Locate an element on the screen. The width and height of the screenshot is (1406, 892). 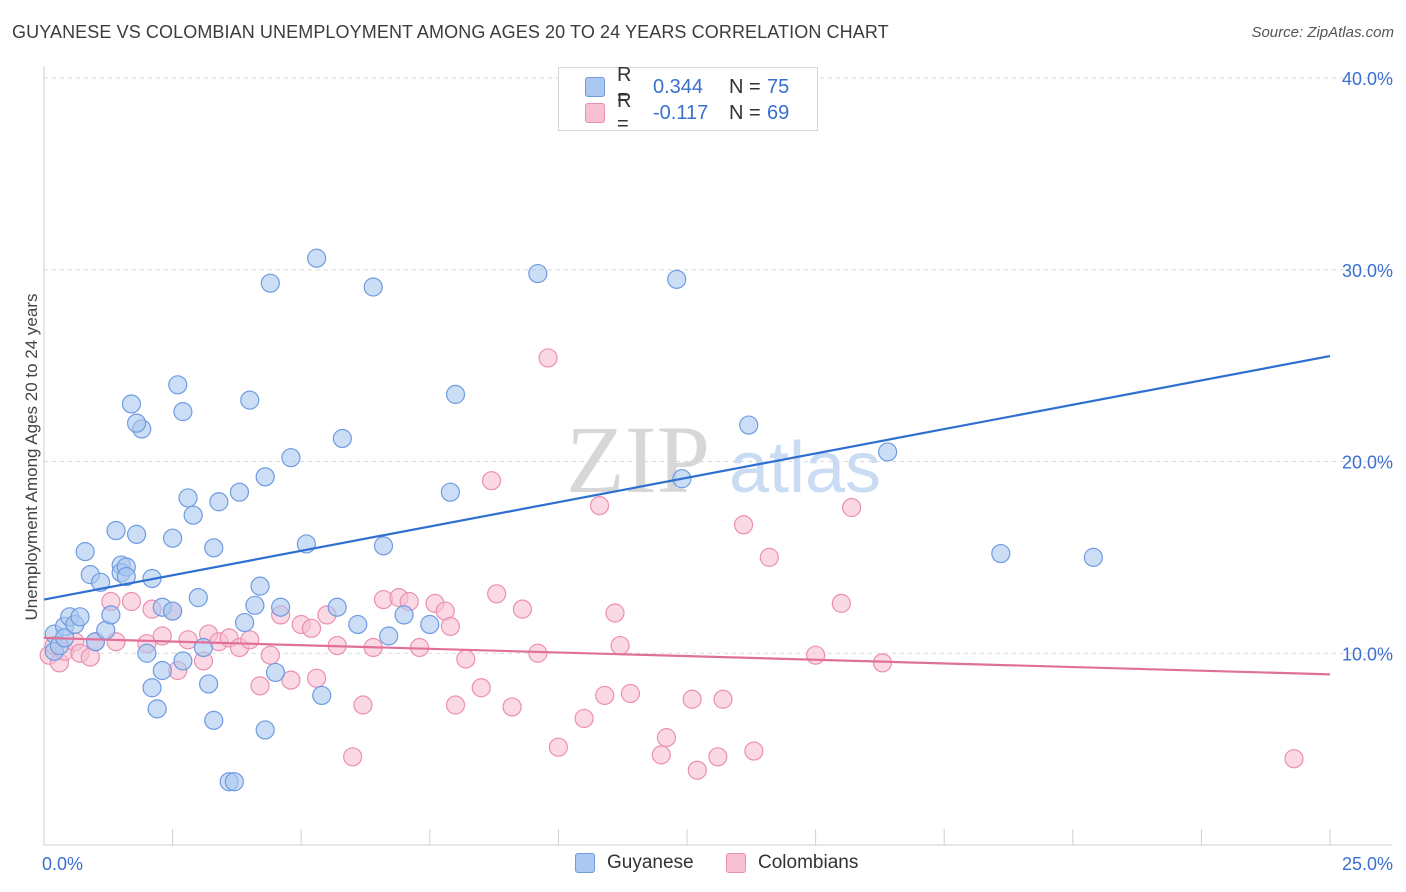
guyanese-legend-label: Guyanese is located at coordinates (650, 862).